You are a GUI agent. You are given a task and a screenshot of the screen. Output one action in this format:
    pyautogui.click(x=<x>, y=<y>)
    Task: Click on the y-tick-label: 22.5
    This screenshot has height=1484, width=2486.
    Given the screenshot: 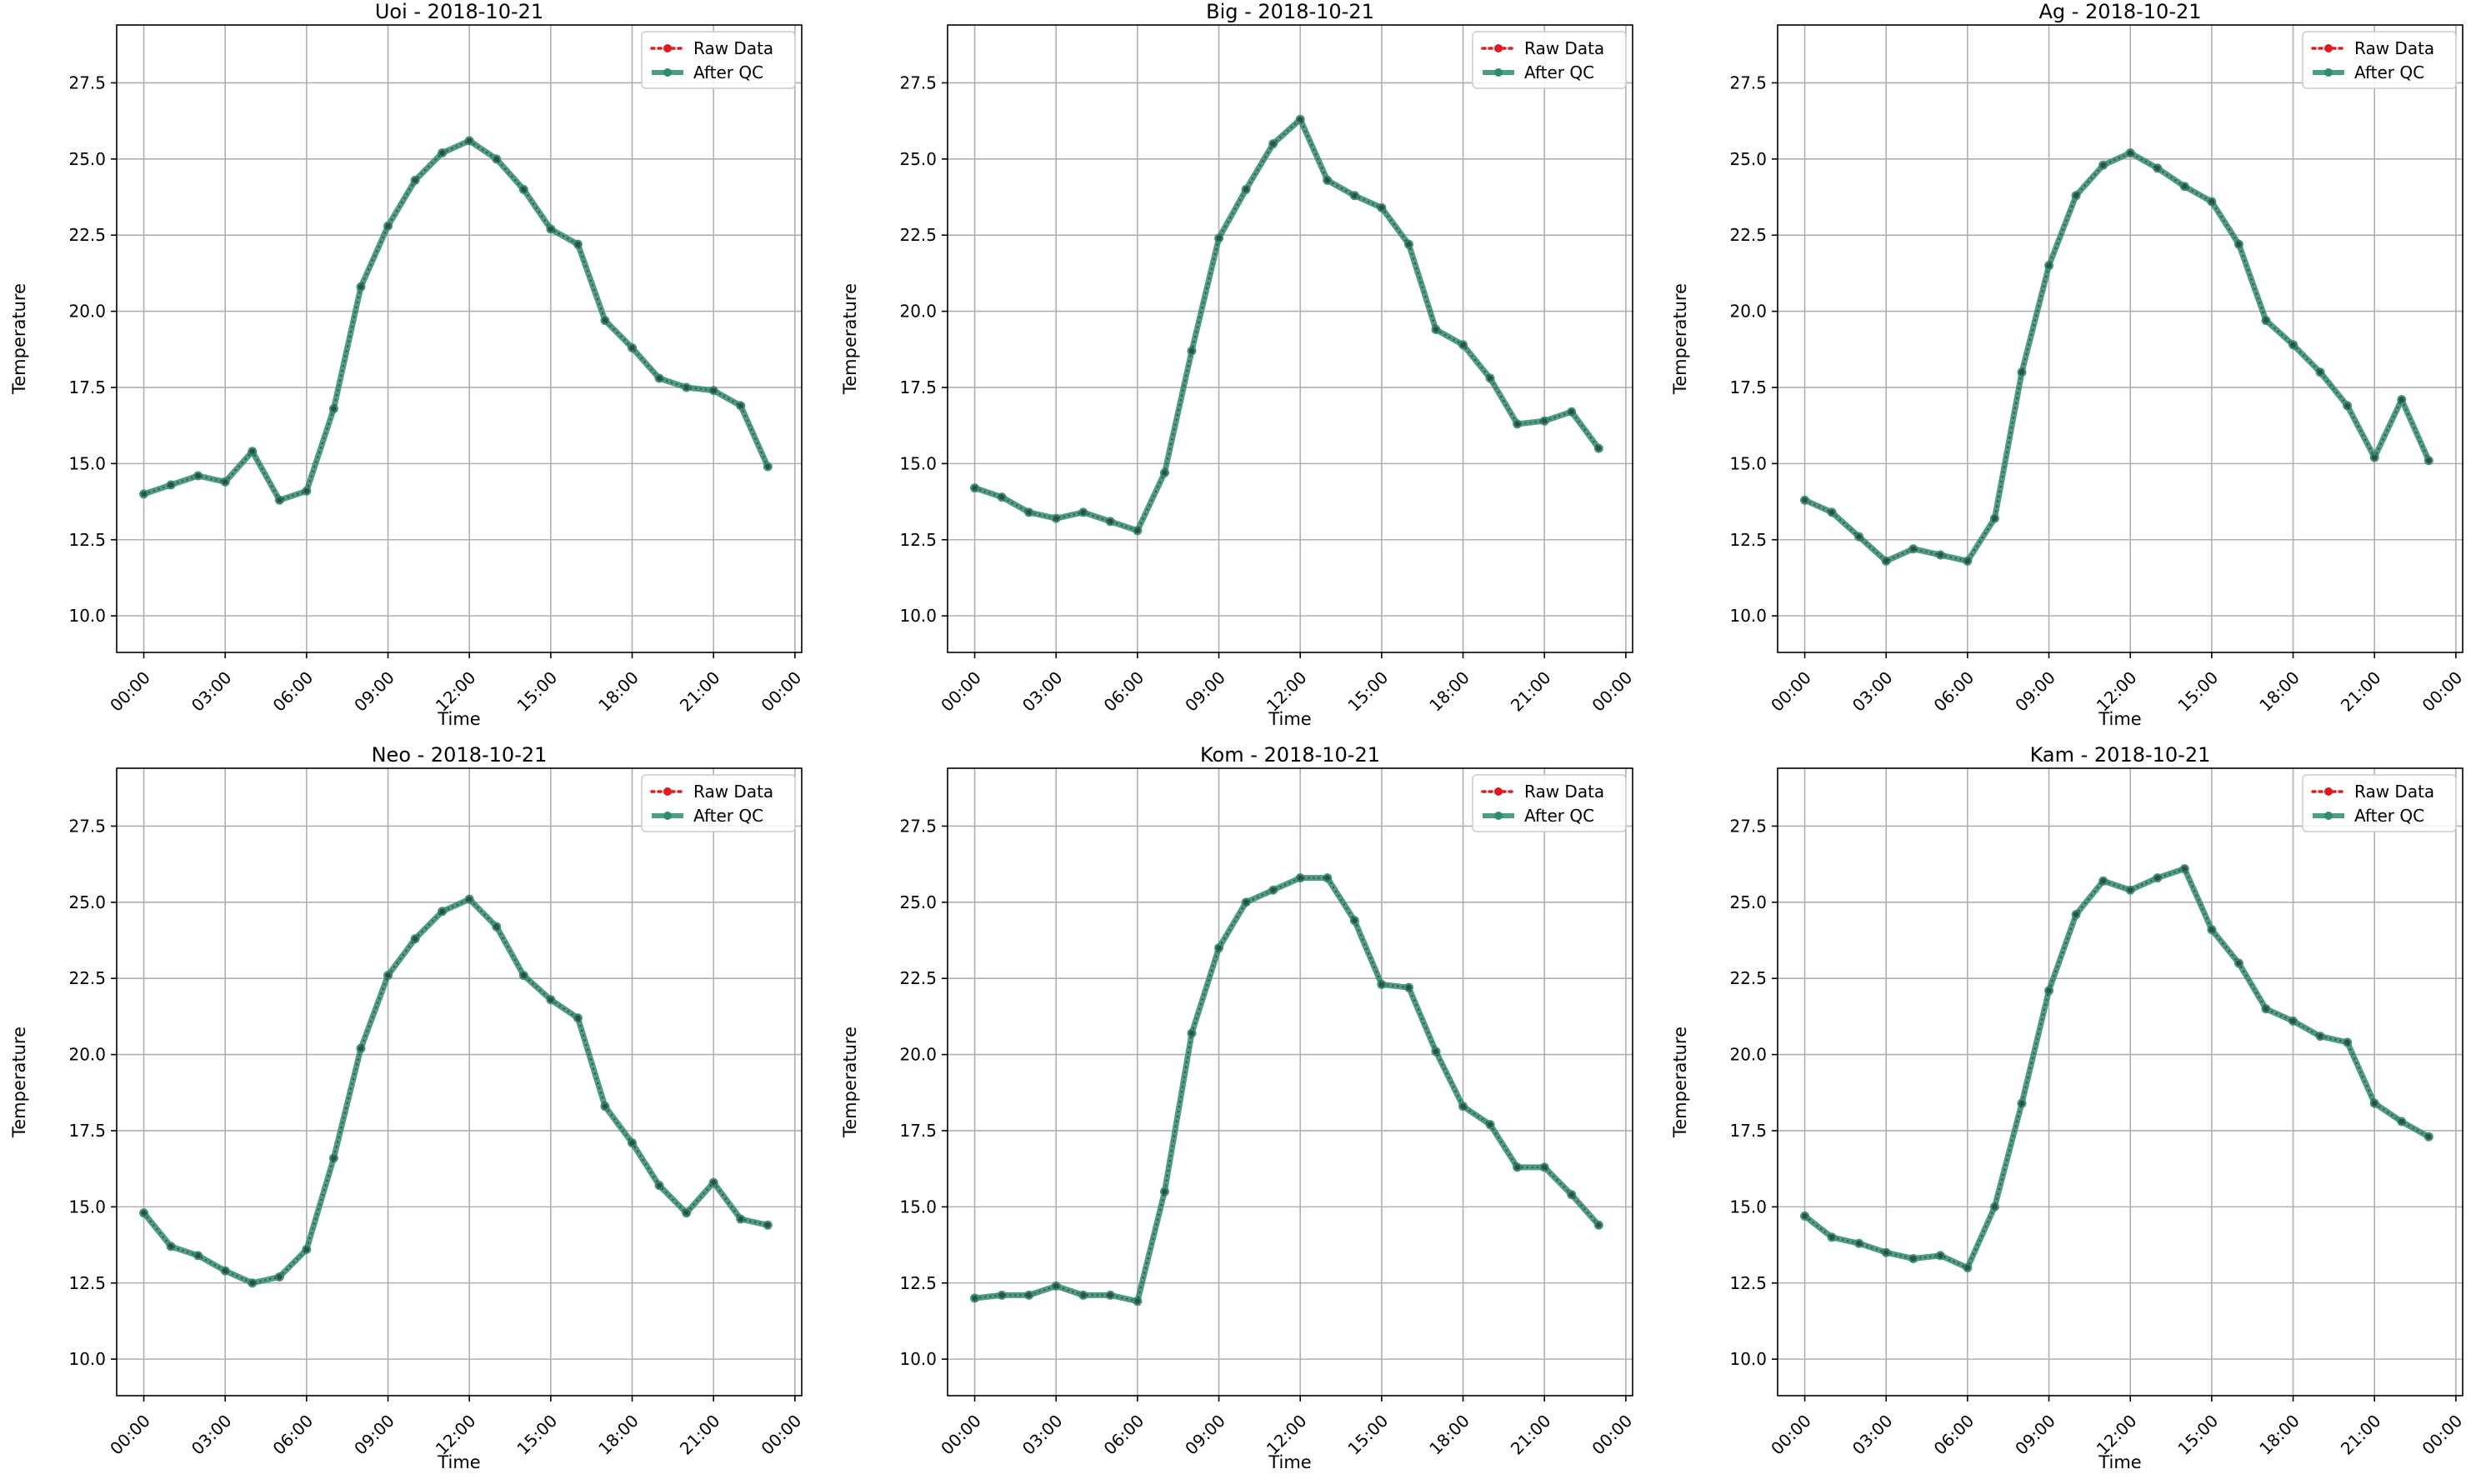 What is the action you would take?
    pyautogui.click(x=87, y=978)
    